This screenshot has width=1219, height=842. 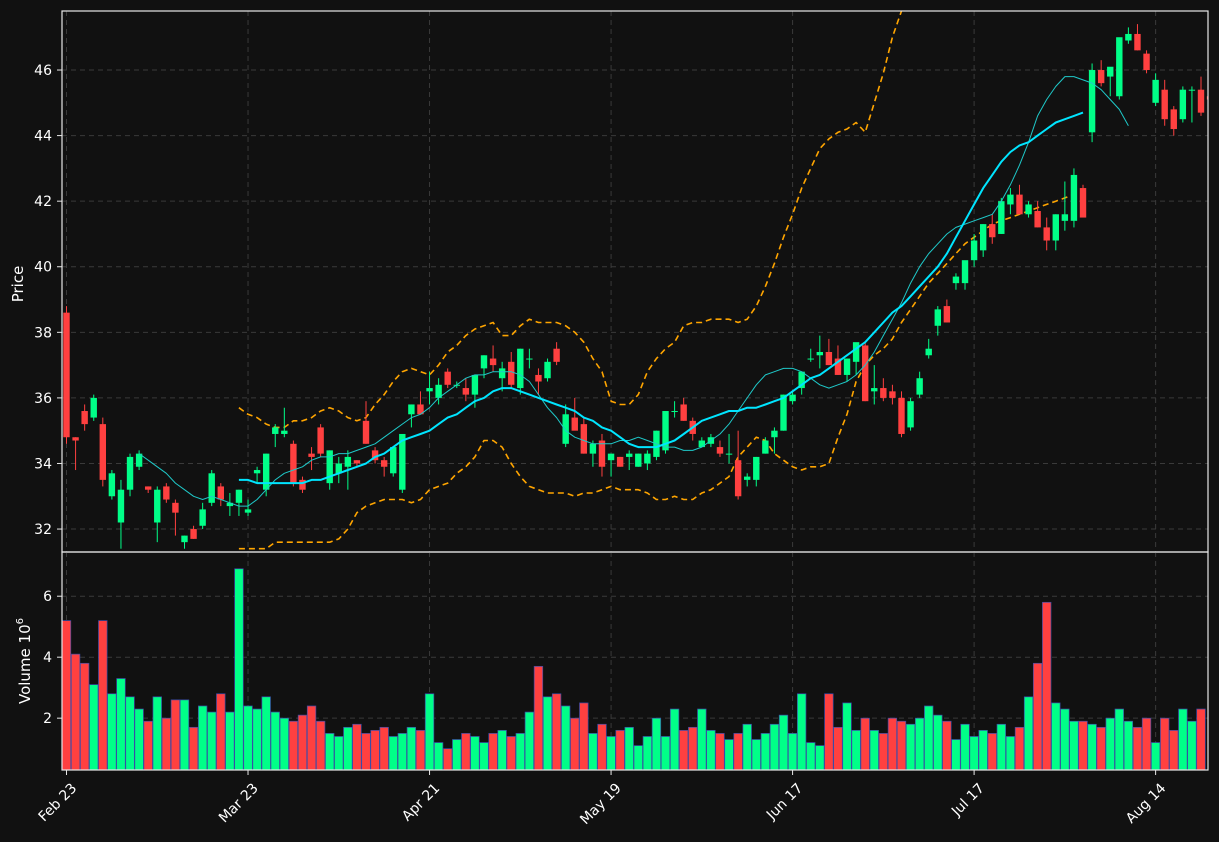 I want to click on price-y-tick-label: 40, so click(x=43, y=268).